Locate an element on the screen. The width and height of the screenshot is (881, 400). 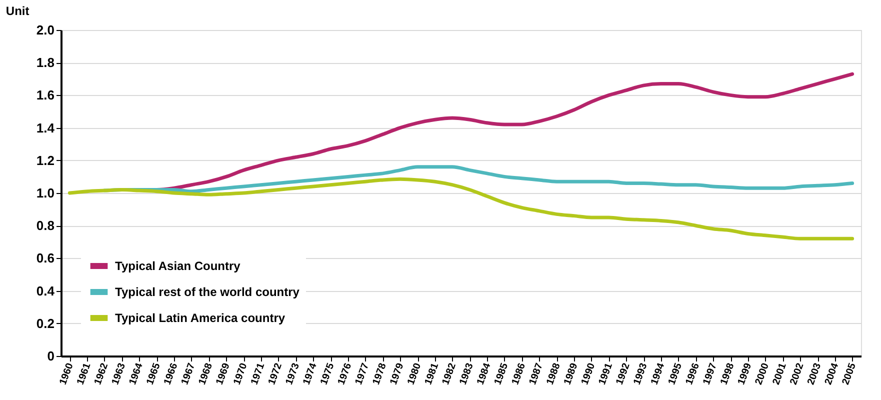
y-tick-label: 0 is located at coordinates (50, 356).